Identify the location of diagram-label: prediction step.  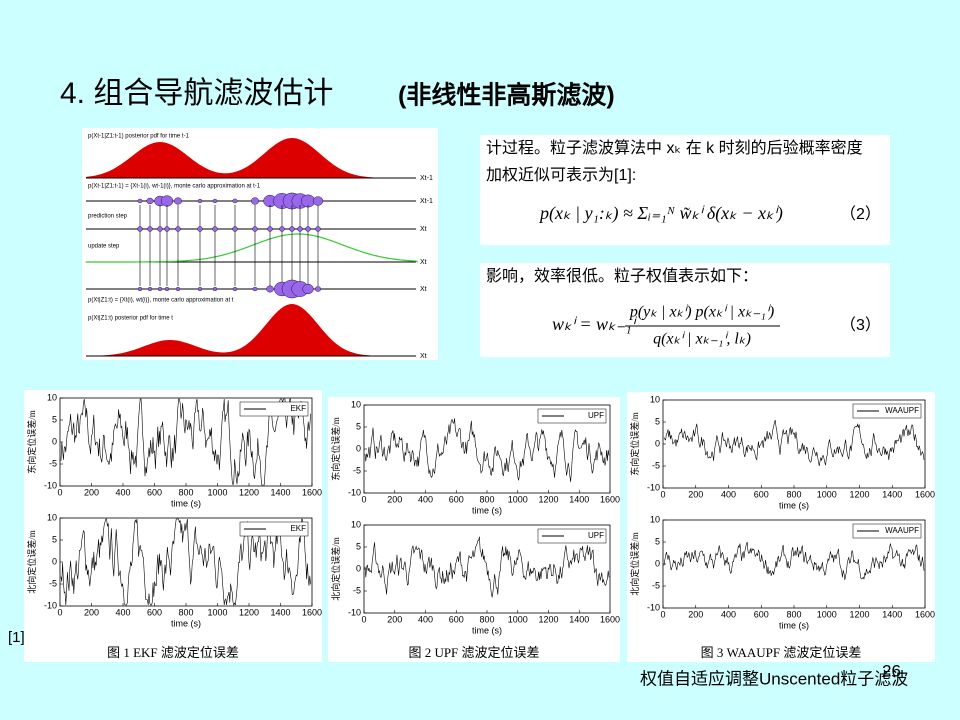
(108, 217).